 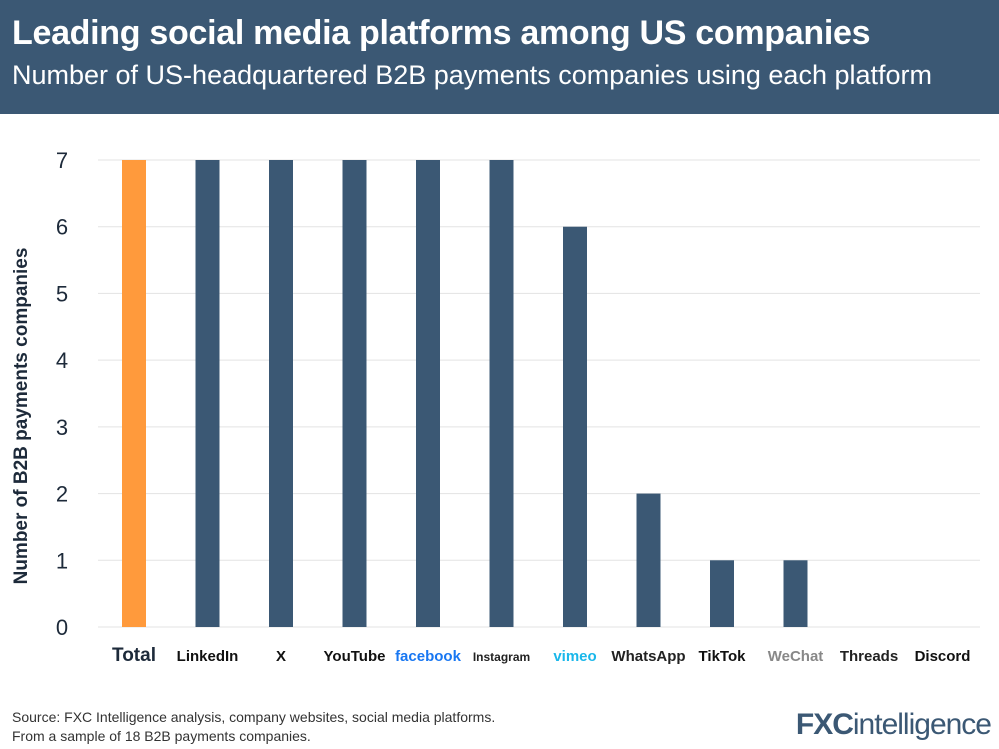 What do you see at coordinates (795, 593) in the screenshot?
I see `bar-wechat` at bounding box center [795, 593].